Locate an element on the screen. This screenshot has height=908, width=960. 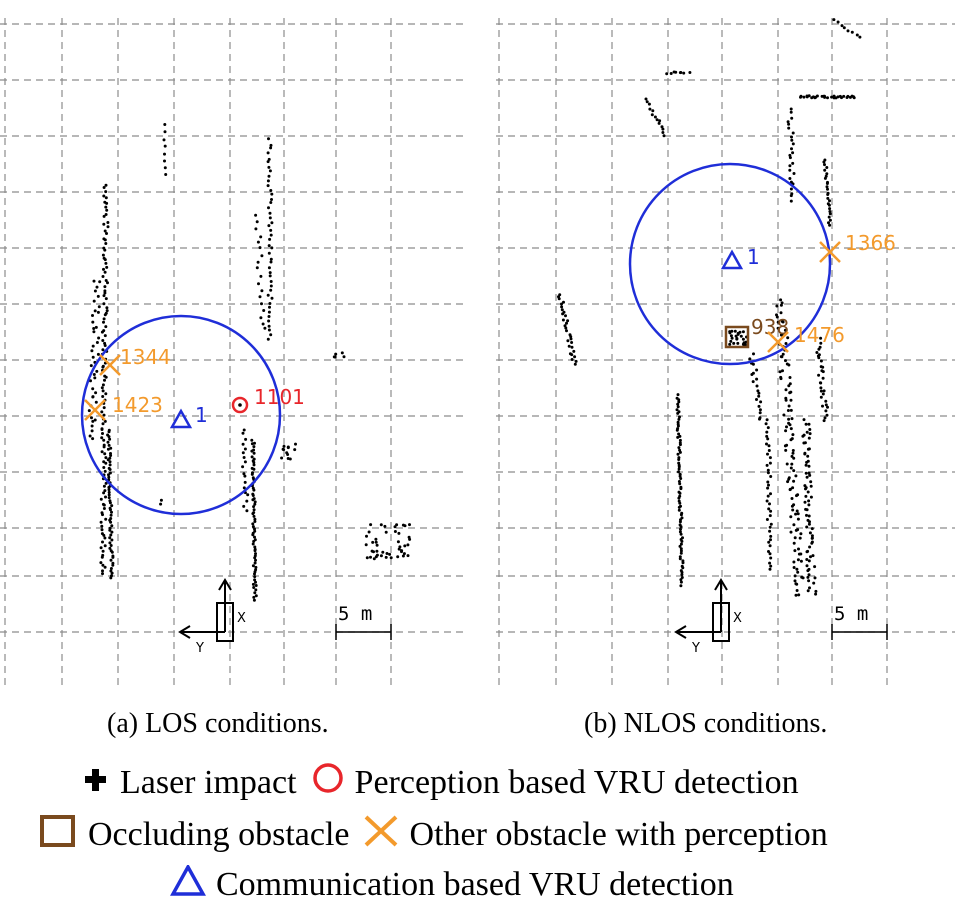
axis-y-label: Y is located at coordinates (695, 648).